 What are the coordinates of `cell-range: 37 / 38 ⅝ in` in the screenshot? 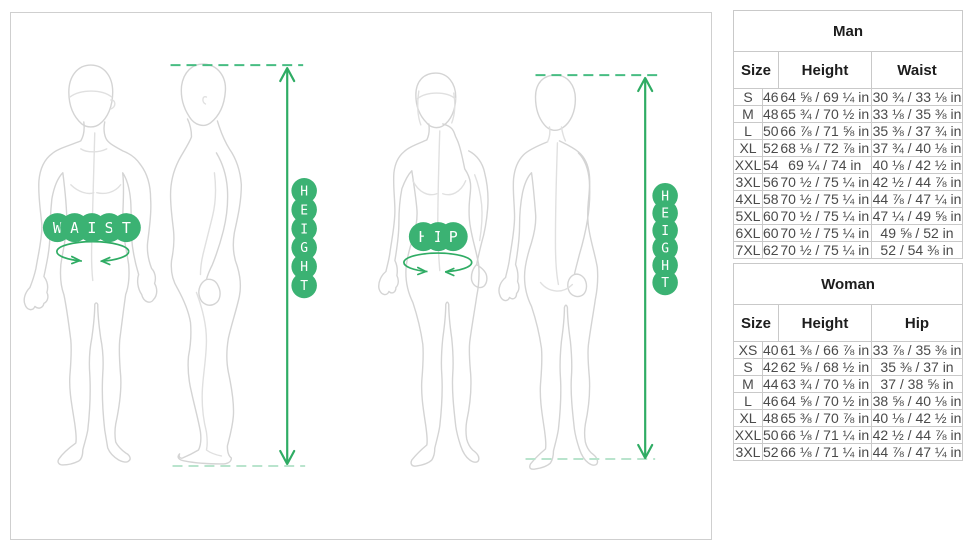 It's located at (917, 384).